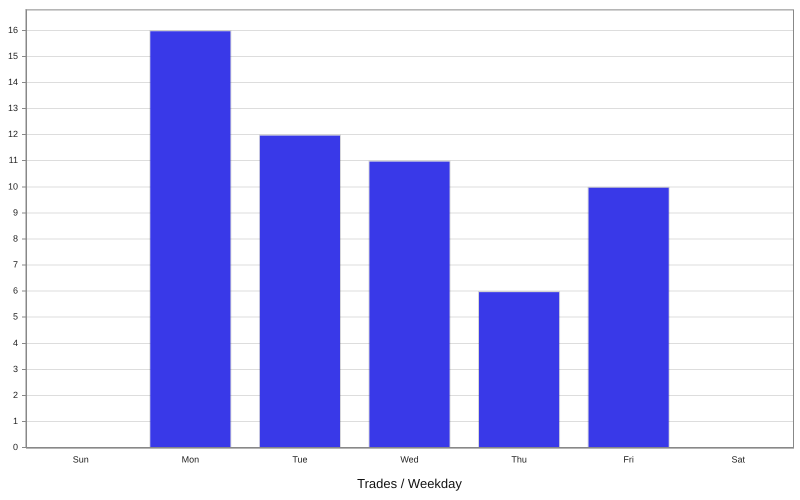 The width and height of the screenshot is (800, 500). I want to click on x-tick-label: Mon, so click(191, 459).